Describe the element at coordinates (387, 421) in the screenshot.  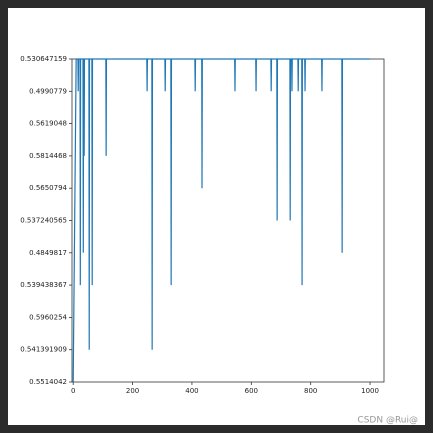
I see `watermark: CSDN @Rui@` at that location.